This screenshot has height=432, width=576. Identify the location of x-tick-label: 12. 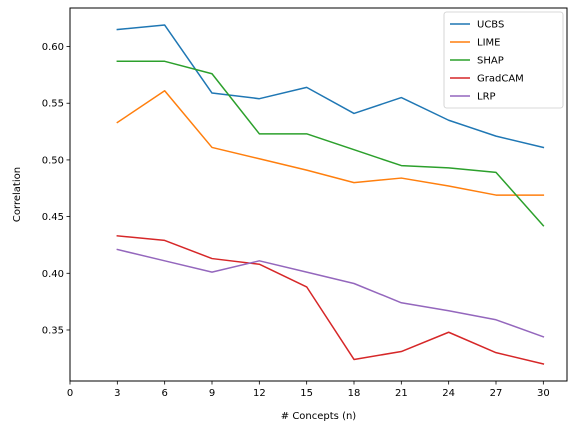
(259, 393).